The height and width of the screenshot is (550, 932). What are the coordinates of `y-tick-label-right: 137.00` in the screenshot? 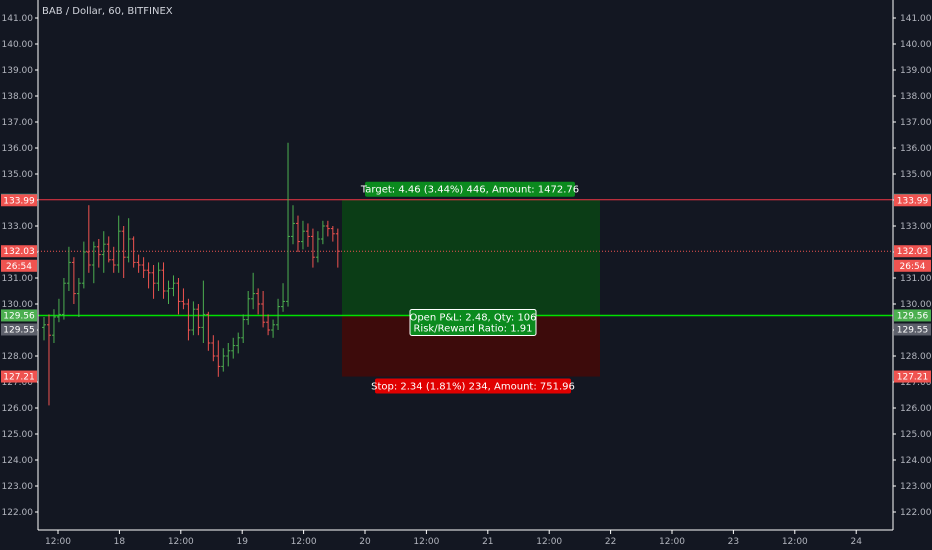 It's located at (916, 123).